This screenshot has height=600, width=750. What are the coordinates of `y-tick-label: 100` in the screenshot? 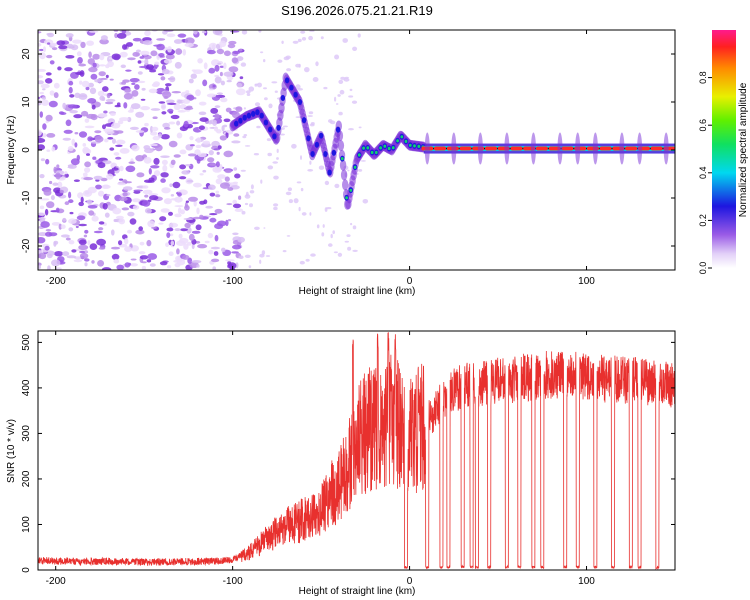 It's located at (26, 524).